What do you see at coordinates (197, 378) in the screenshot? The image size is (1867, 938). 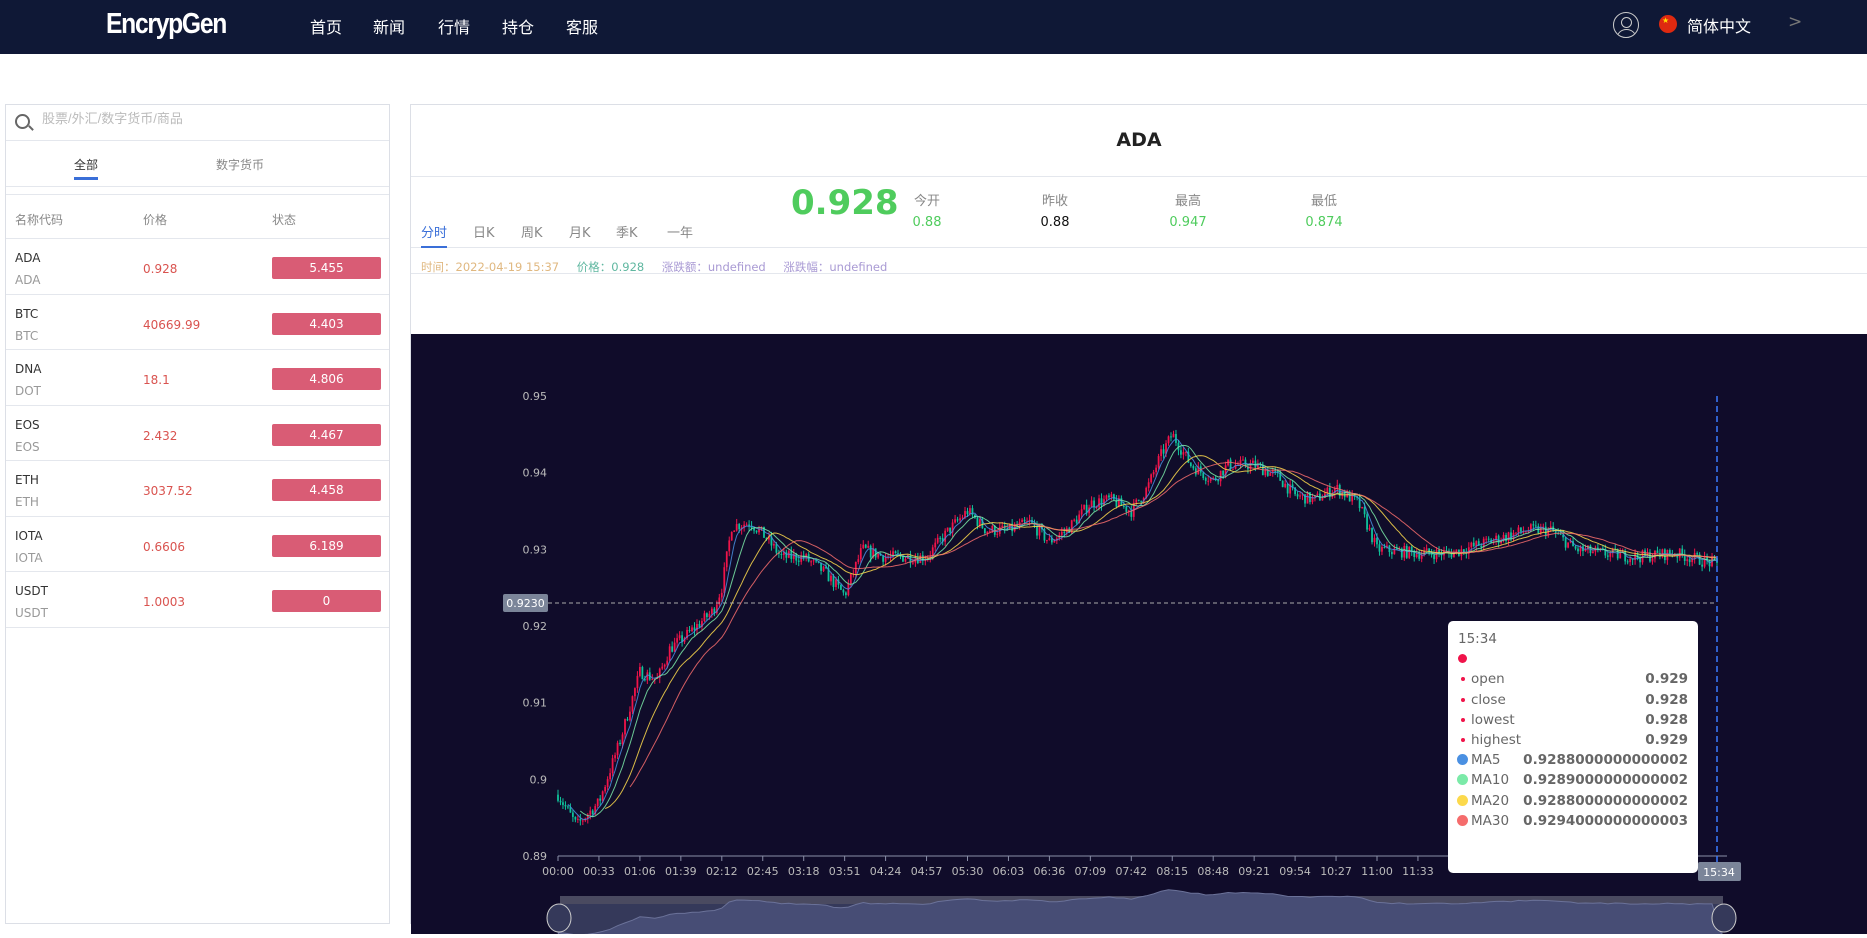 I see `list-item: DNA DOT 18.1 4.806` at bounding box center [197, 378].